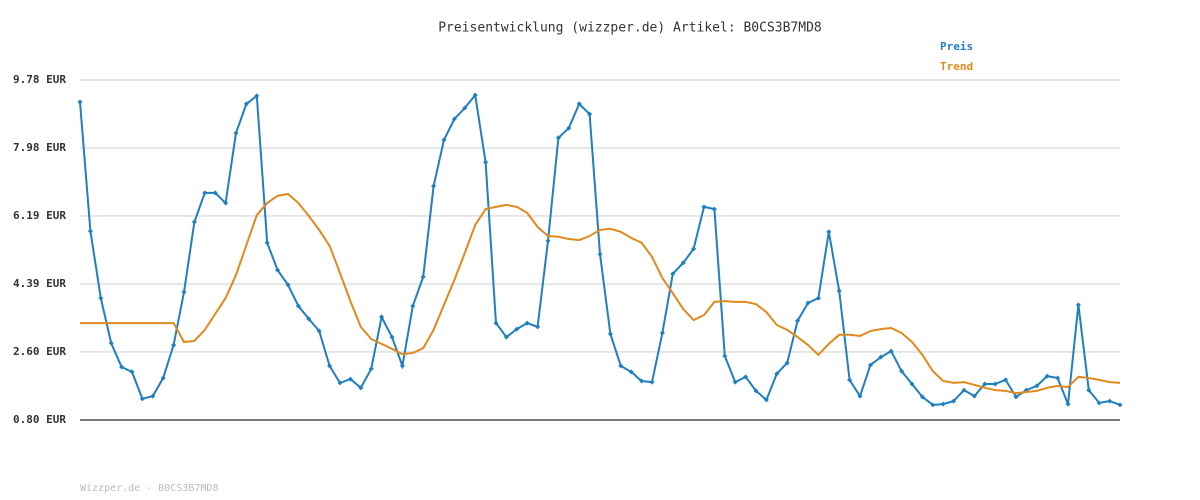  What do you see at coordinates (39, 215) in the screenshot?
I see `y-tick-label: 6.19 EUR` at bounding box center [39, 215].